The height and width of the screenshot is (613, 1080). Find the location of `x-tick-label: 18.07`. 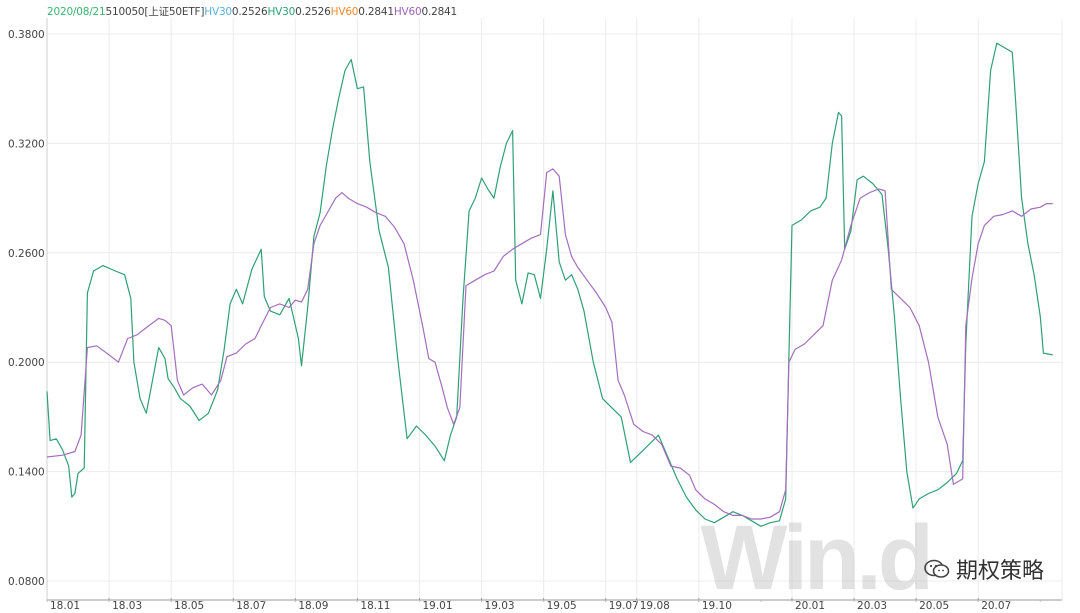

x-tick-label: 18.07 is located at coordinates (251, 606).